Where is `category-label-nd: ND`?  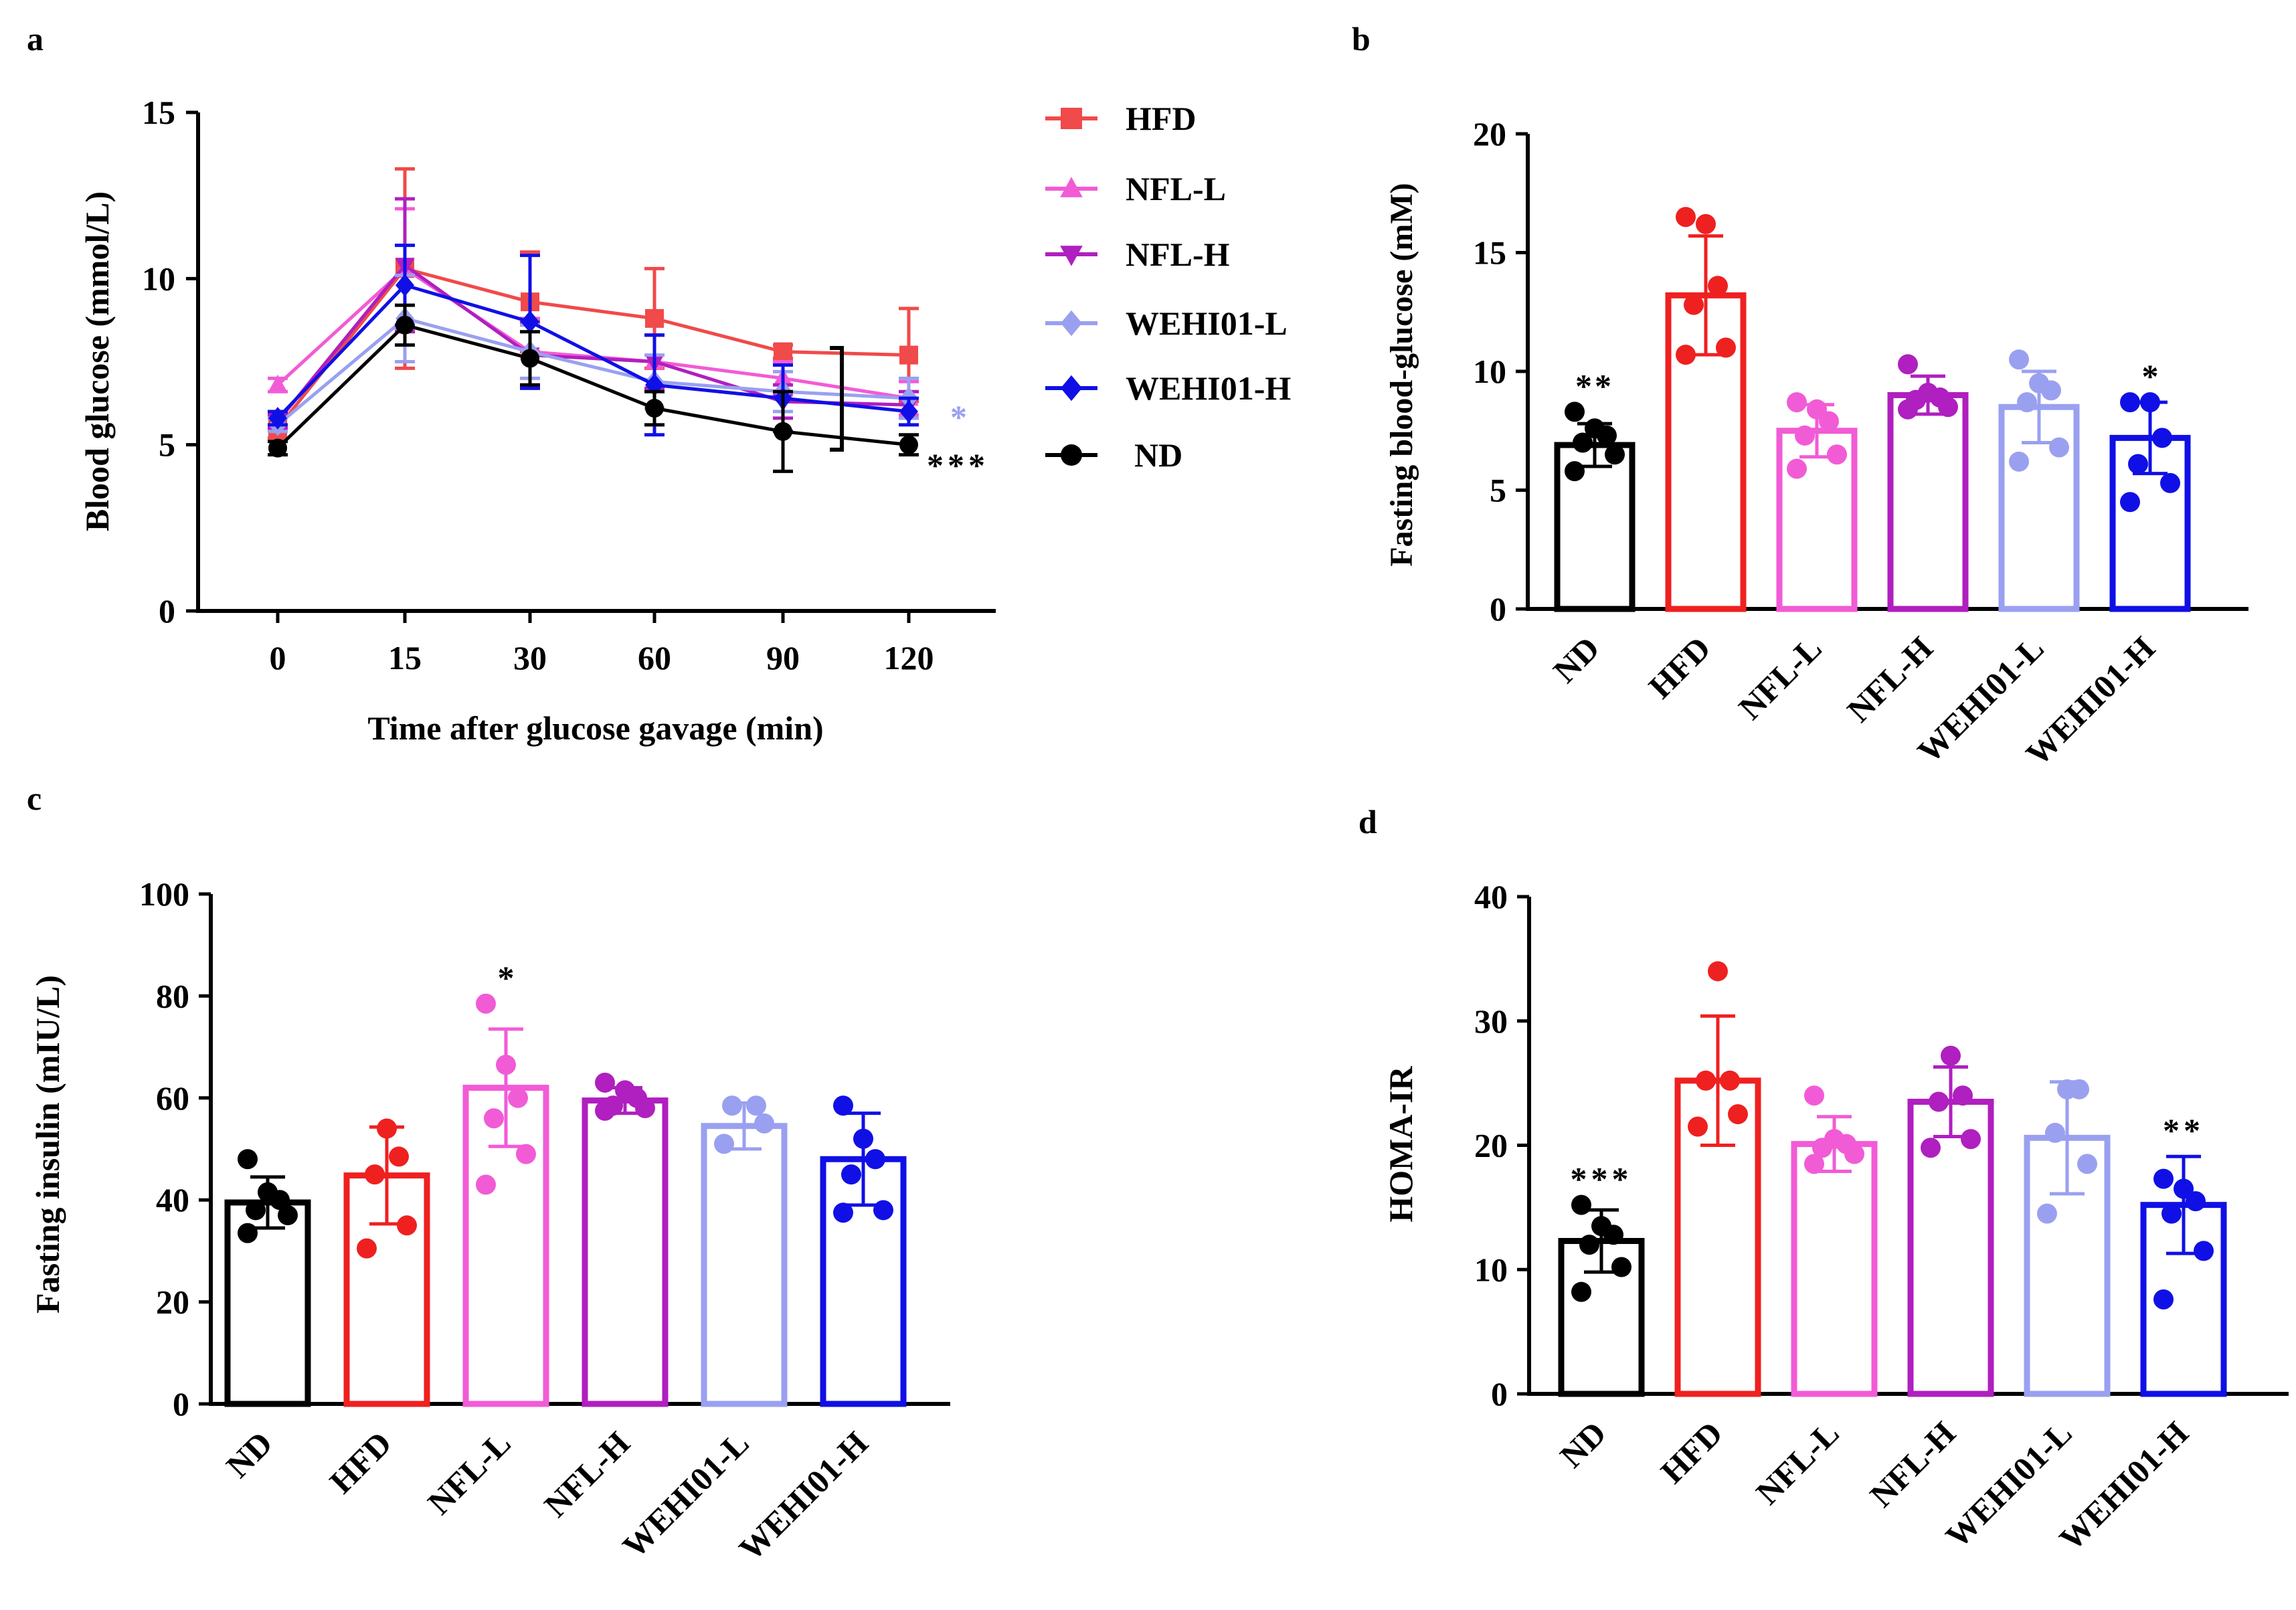 category-label-nd: ND is located at coordinates (249, 1455).